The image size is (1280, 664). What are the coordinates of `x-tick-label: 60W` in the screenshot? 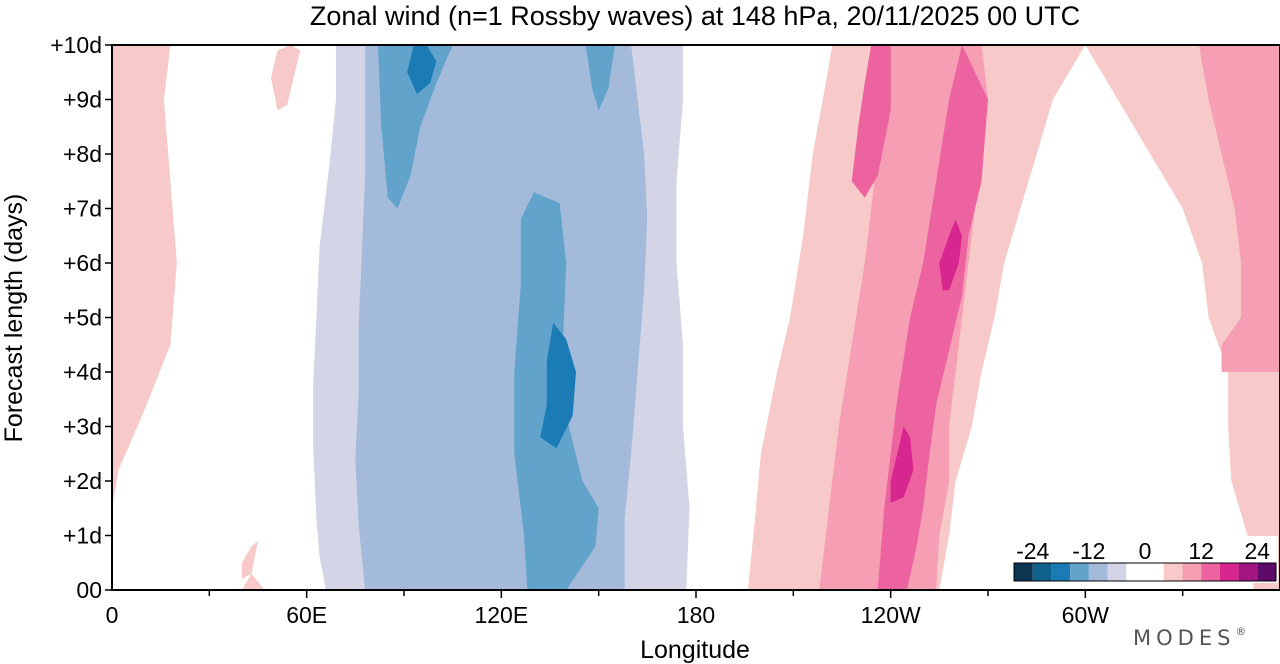 It's located at (1086, 615).